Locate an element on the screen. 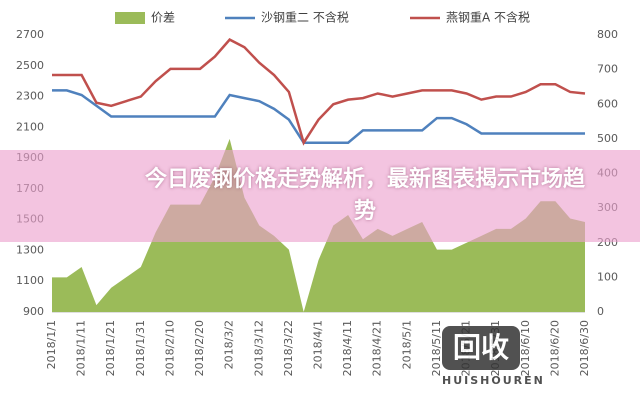  legend-label: 价差 is located at coordinates (163, 18).